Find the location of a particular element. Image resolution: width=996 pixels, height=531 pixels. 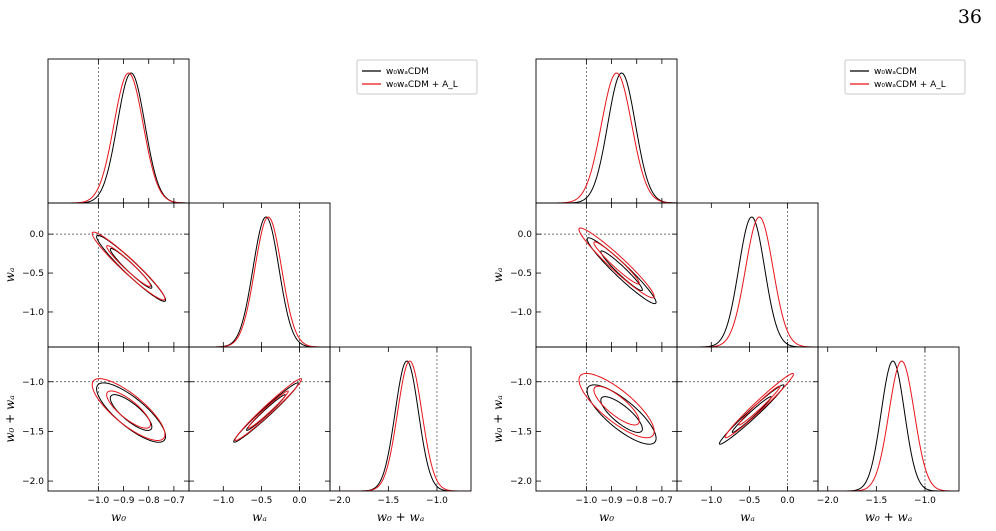

legend: w₀wₐCDM w₀wₐCDM + A_L is located at coordinates (905, 77).